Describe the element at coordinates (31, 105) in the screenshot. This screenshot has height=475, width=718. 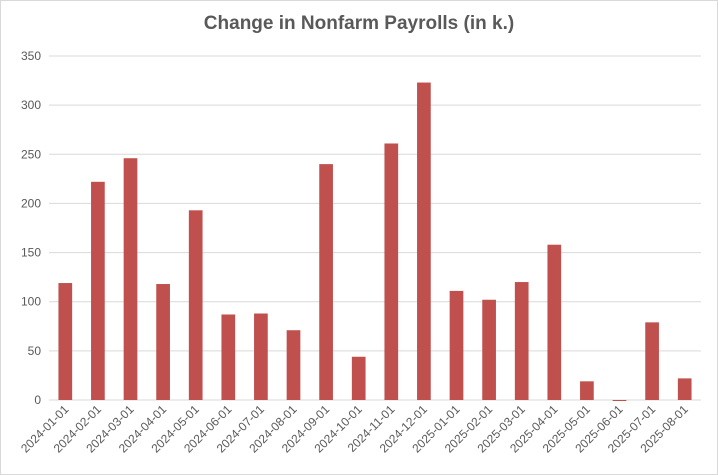
I see `y-tick-label: 300` at that location.